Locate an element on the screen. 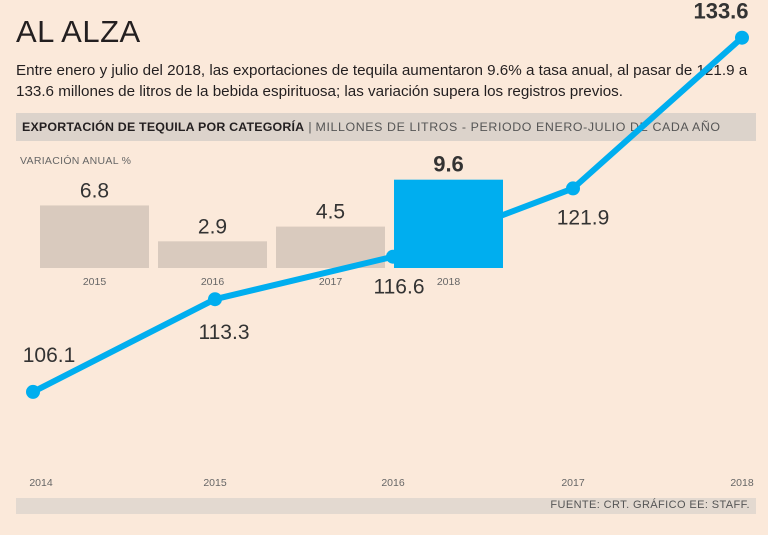 The height and width of the screenshot is (535, 768). line-x-tick-label: 2017 is located at coordinates (573, 483).